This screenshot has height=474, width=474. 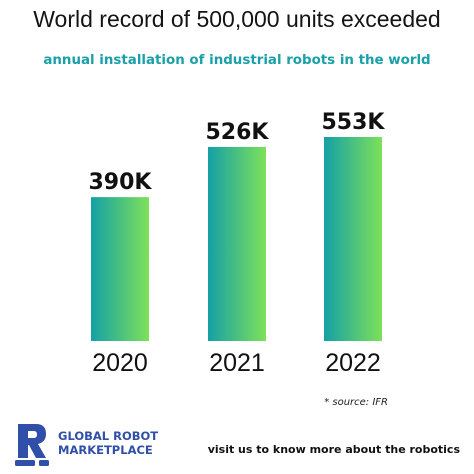 What do you see at coordinates (237, 19) in the screenshot?
I see `page-title: World record of 500,000 units exceeded` at bounding box center [237, 19].